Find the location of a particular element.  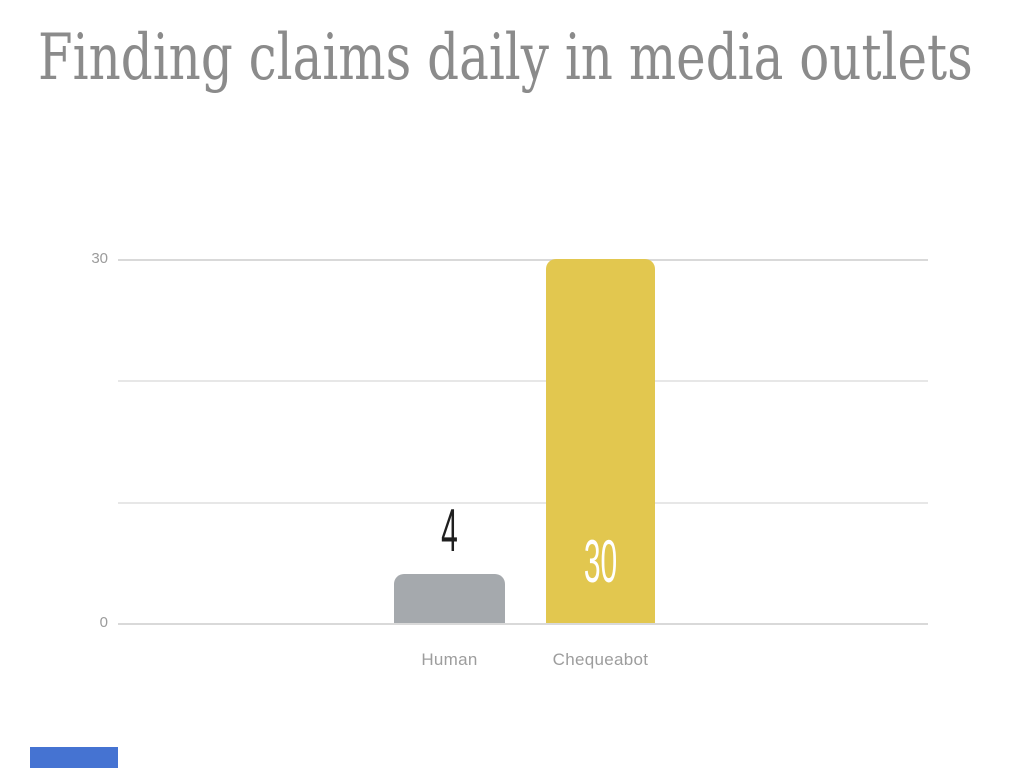

chart-bar-chequeabot is located at coordinates (600, 441).